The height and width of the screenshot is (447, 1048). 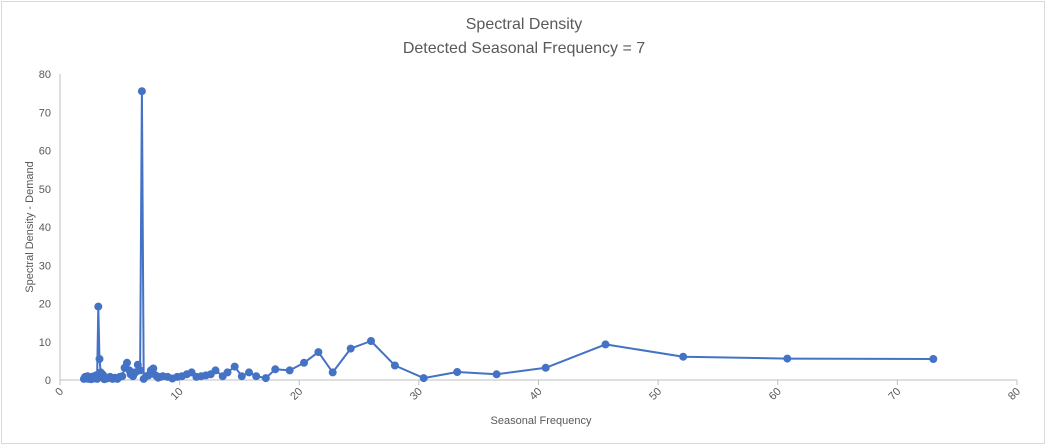 I want to click on y-tick-label: 20, so click(x=45, y=305).